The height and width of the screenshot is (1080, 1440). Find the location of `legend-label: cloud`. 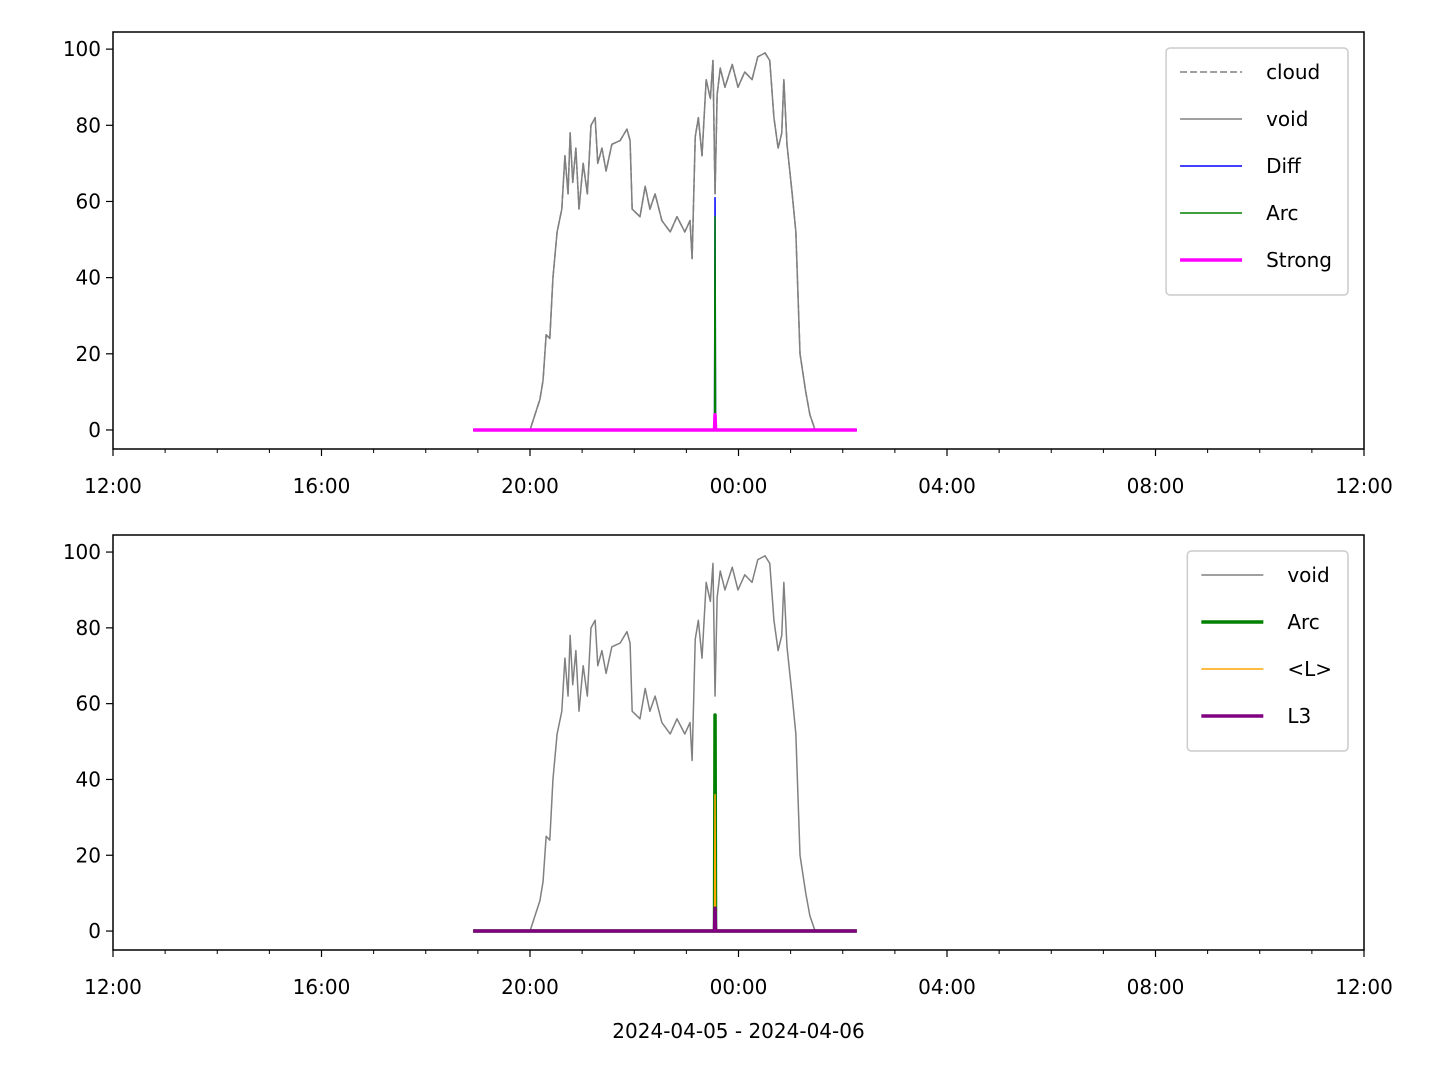

legend-label: cloud is located at coordinates (1293, 72).